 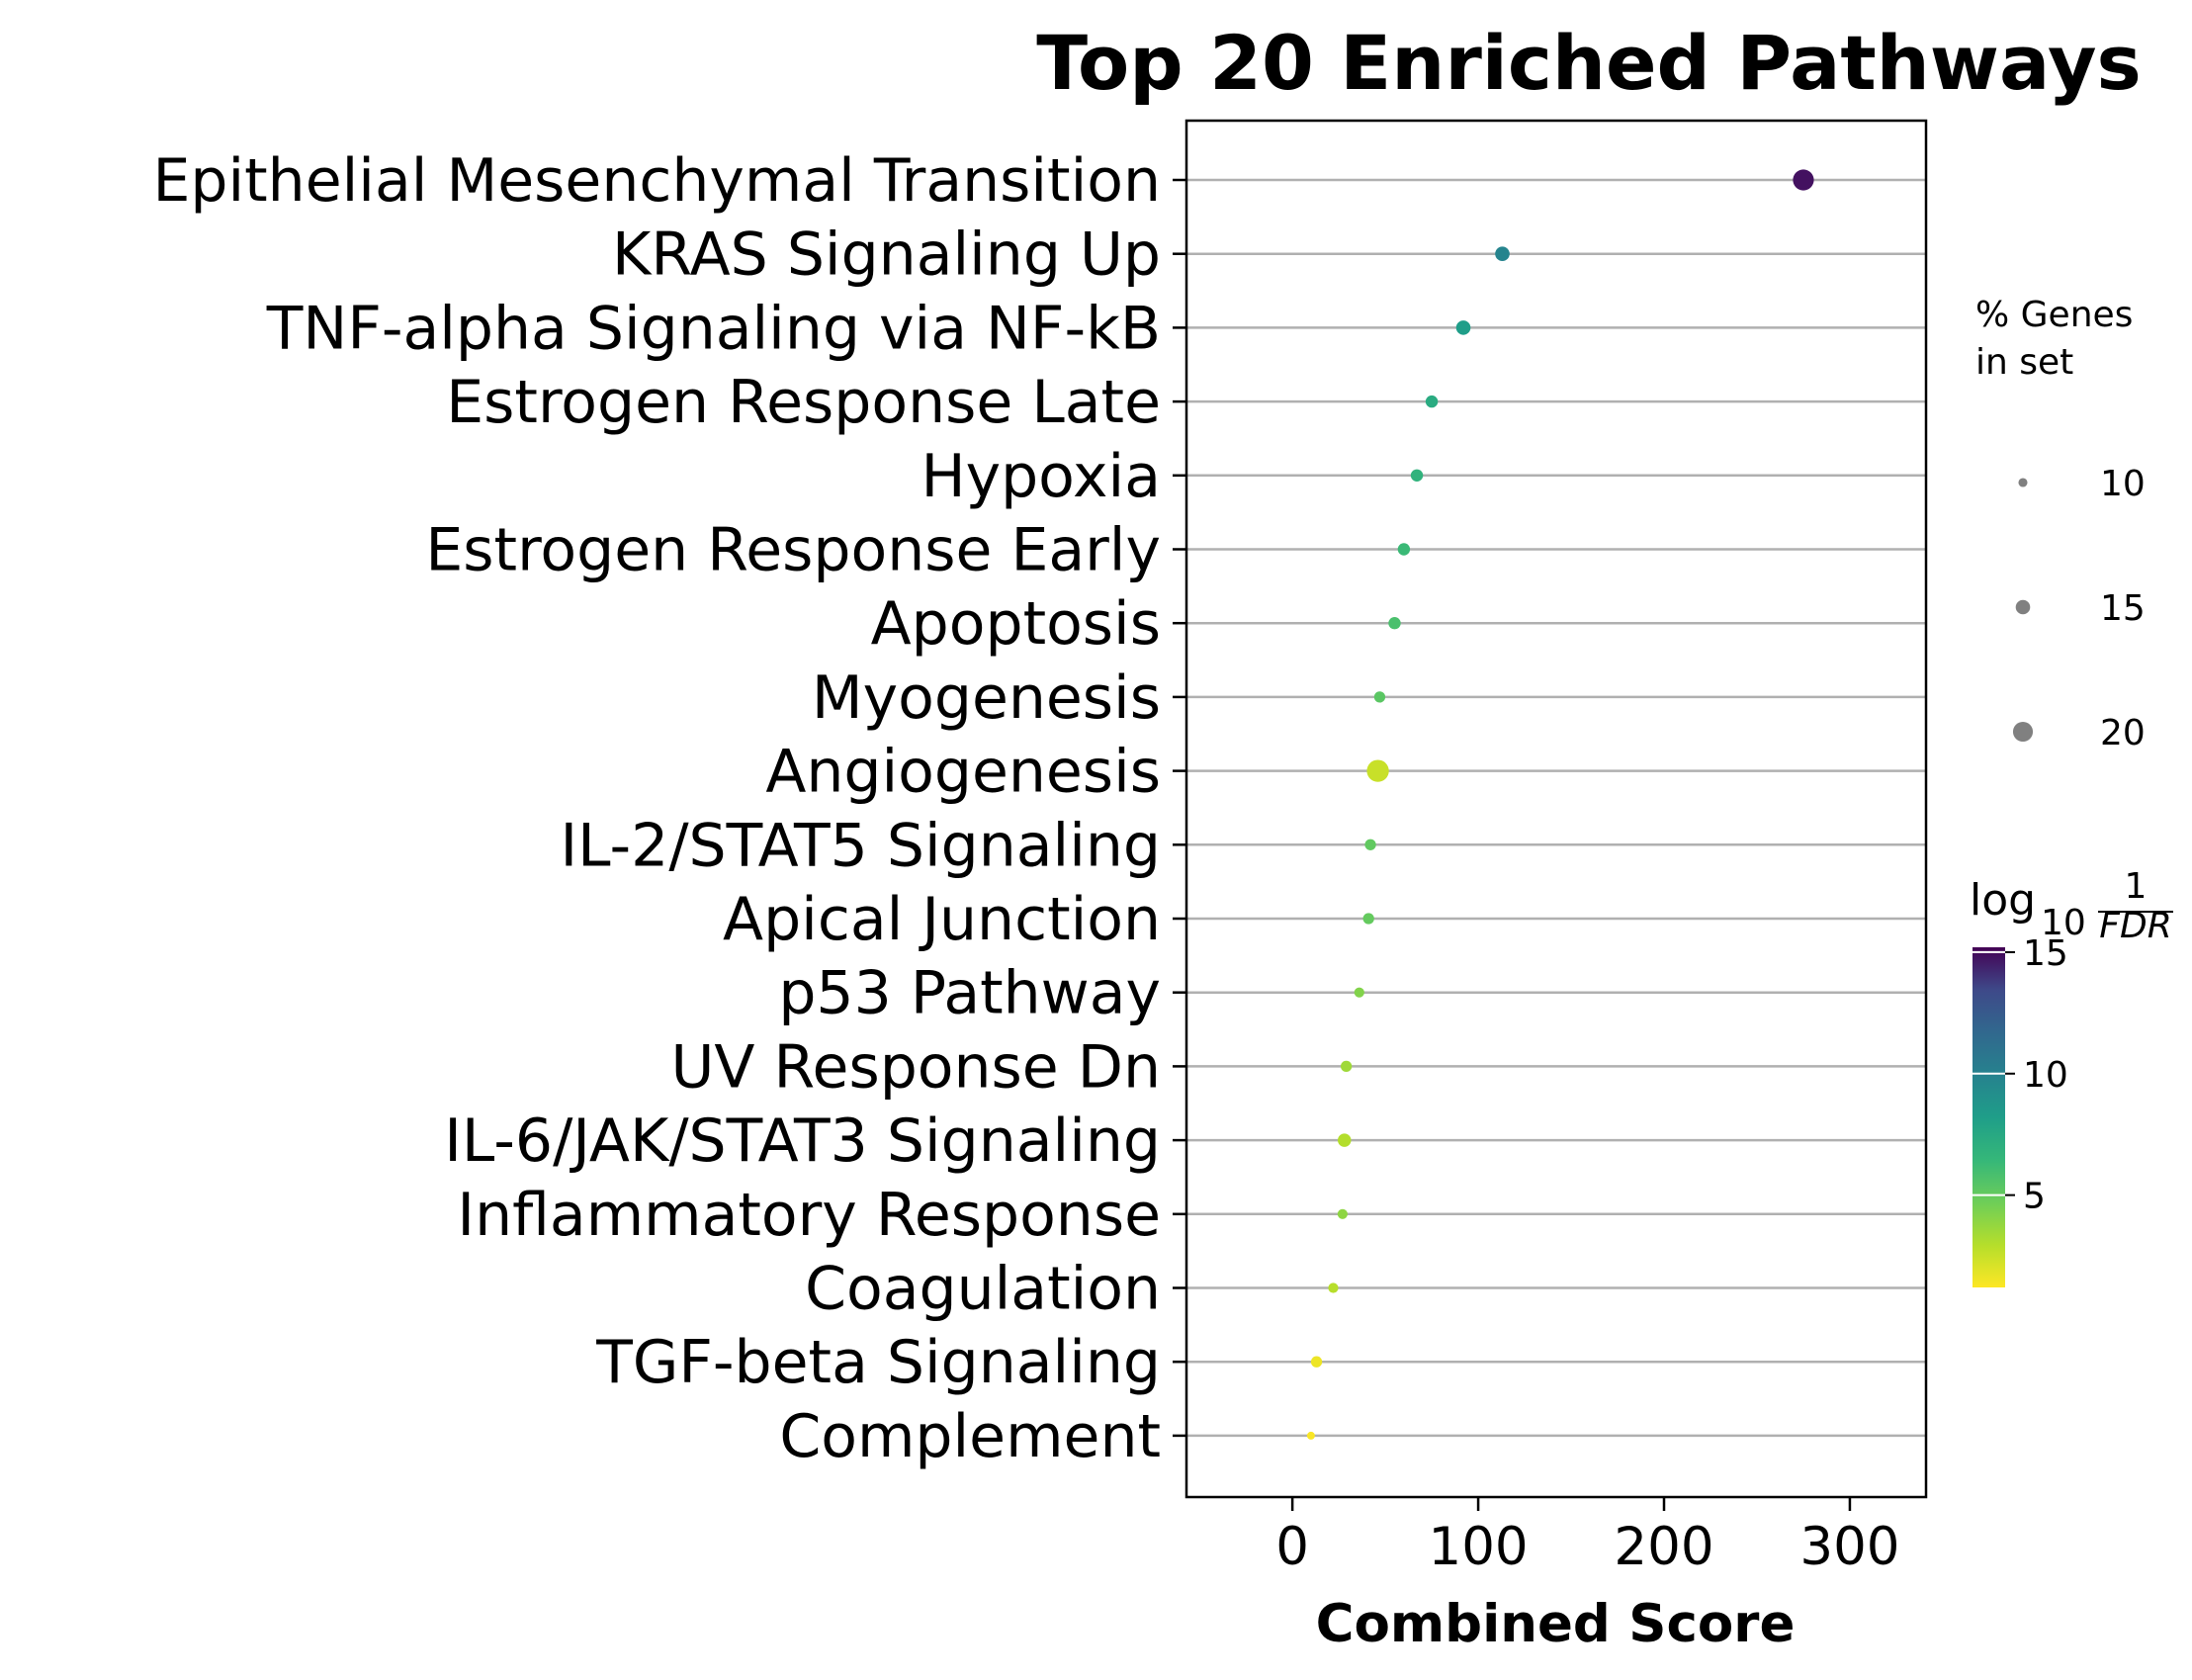 I want to click on y-tick-label: Epithelial Mesenchymal Transition, so click(x=656, y=181).